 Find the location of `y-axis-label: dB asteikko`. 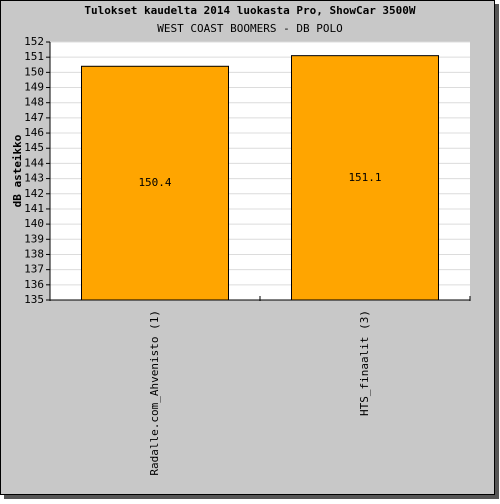

y-axis-label: dB asteikko is located at coordinates (17, 170).